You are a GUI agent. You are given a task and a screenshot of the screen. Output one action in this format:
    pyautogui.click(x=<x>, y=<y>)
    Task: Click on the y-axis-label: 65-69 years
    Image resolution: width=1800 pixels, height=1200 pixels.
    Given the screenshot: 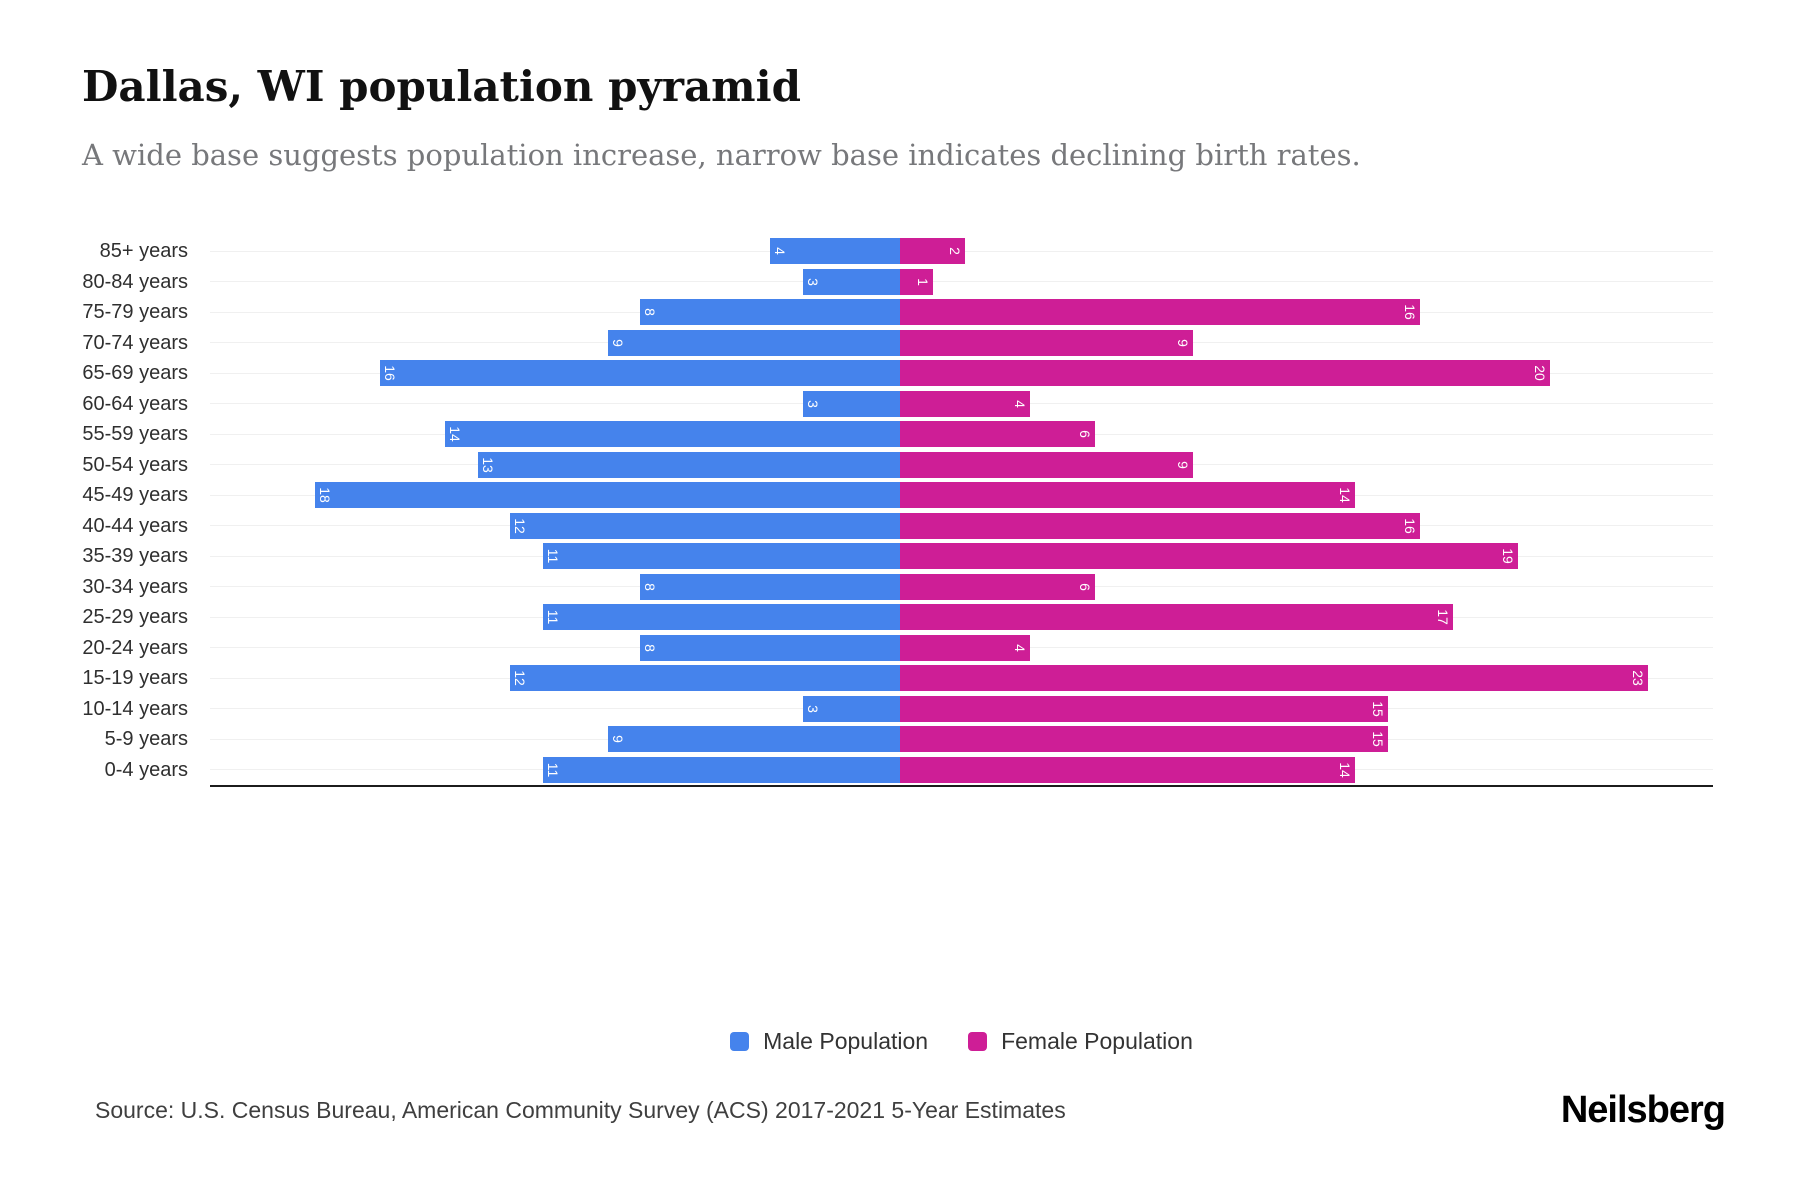 What is the action you would take?
    pyautogui.click(x=135, y=373)
    